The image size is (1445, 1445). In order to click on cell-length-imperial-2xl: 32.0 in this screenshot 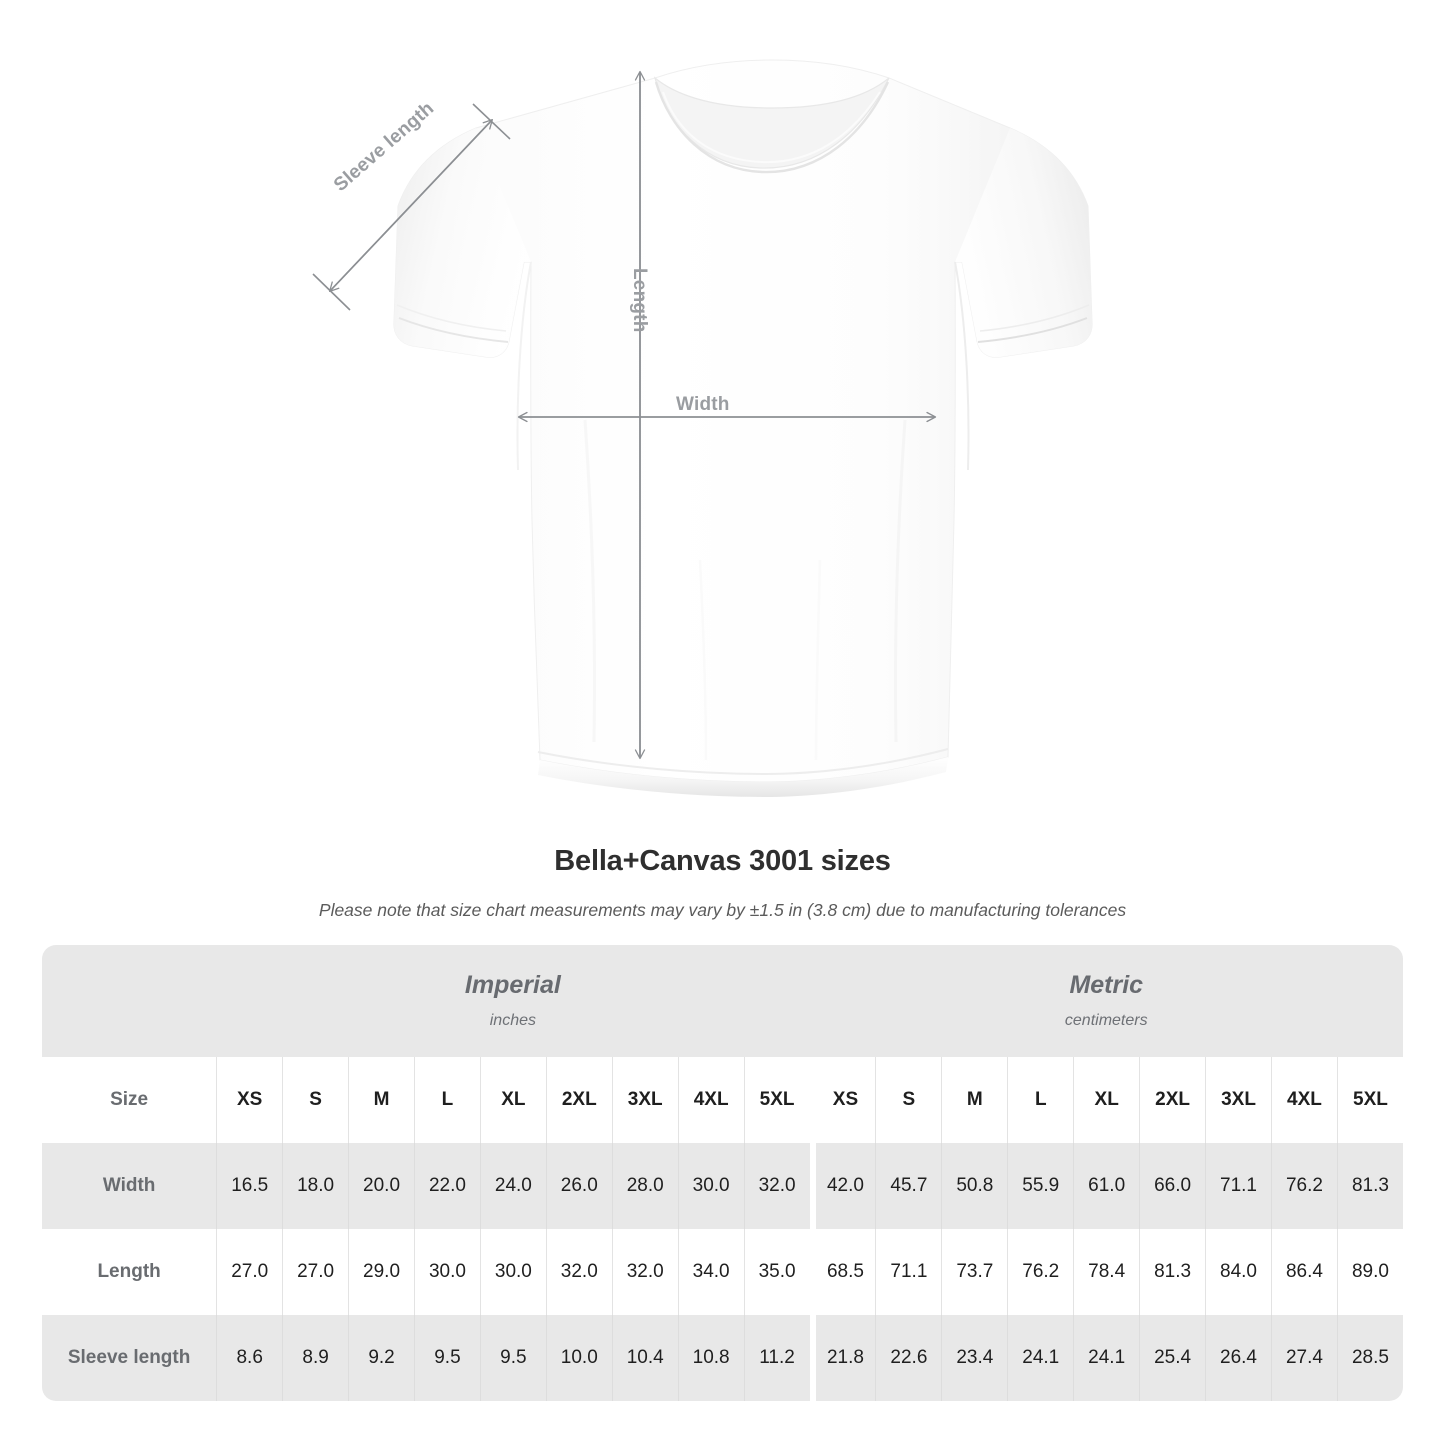, I will do `click(578, 1272)`.